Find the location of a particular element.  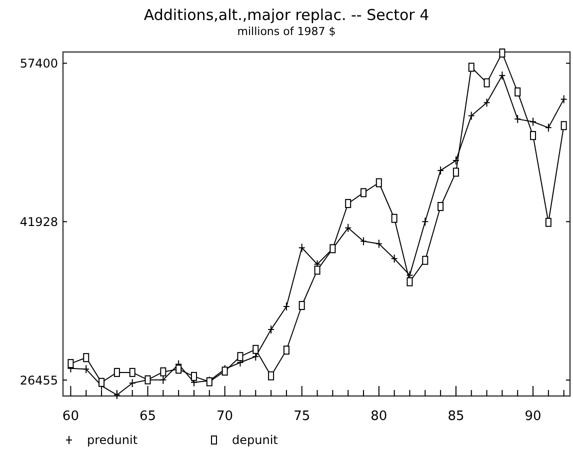

legend-label: depunit is located at coordinates (255, 440).